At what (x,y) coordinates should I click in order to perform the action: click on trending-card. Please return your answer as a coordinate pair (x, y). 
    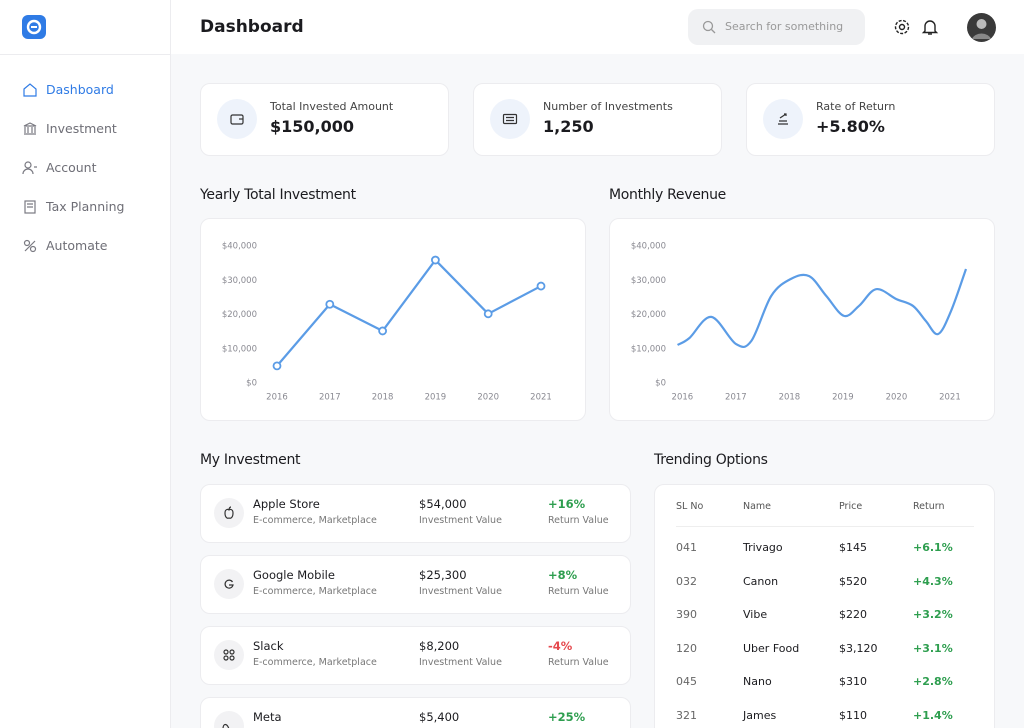
    Looking at the image, I should click on (824, 606).